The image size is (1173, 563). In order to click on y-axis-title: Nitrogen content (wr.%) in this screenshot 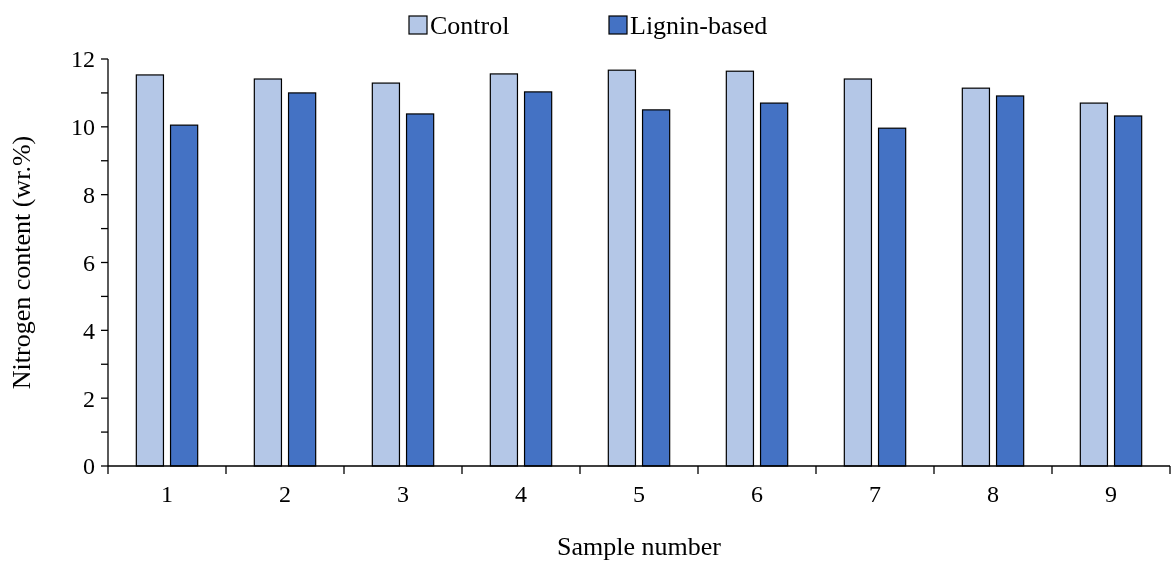, I will do `click(21, 262)`.